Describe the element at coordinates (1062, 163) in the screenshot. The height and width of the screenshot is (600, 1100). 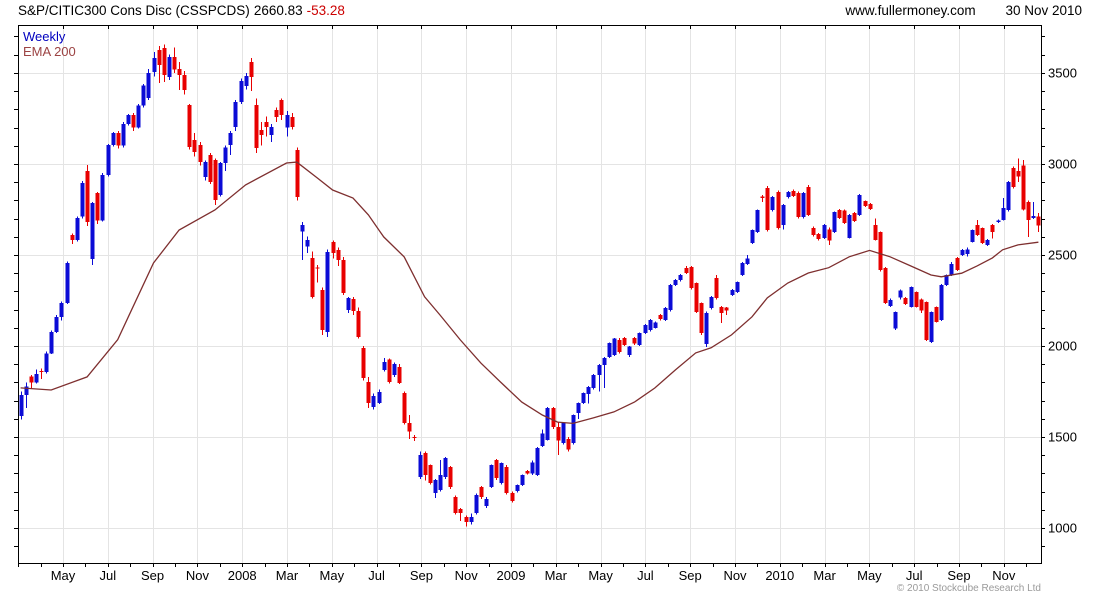
I see `svg-text: 3000` at that location.